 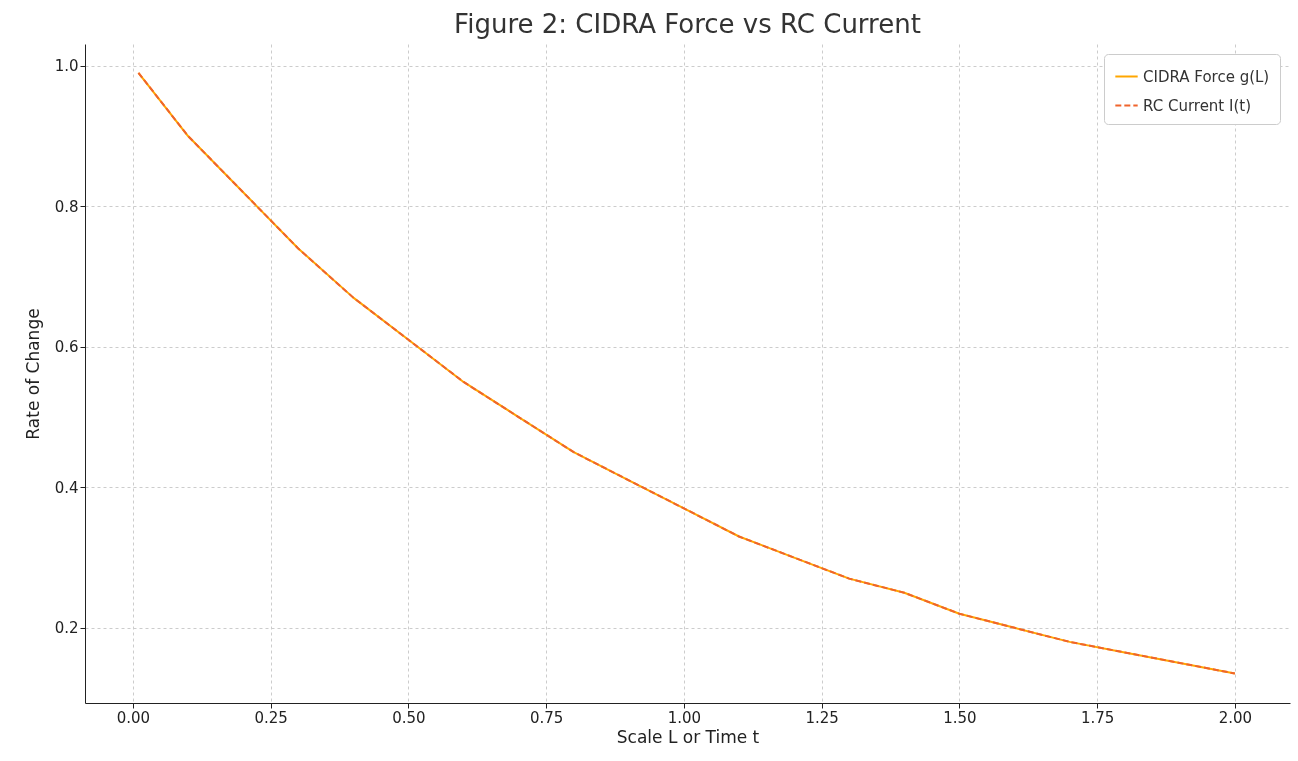 What do you see at coordinates (546, 717) in the screenshot?
I see `x-tick-label: 0.75` at bounding box center [546, 717].